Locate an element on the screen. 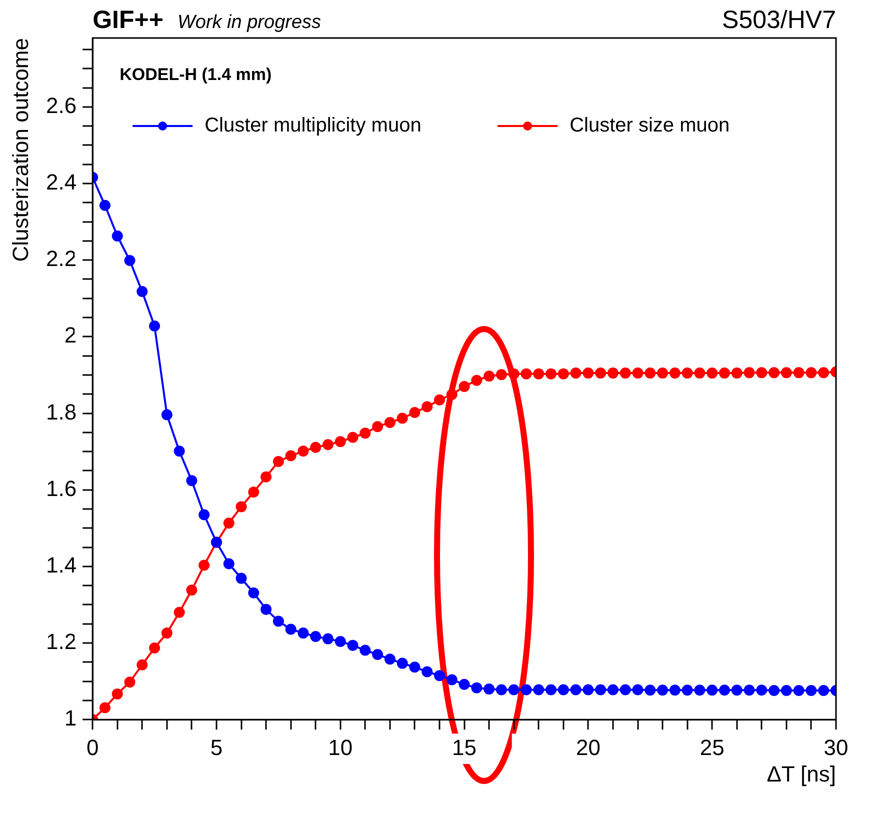 The height and width of the screenshot is (828, 887). y-tick-label: 1.6 is located at coordinates (61, 488).